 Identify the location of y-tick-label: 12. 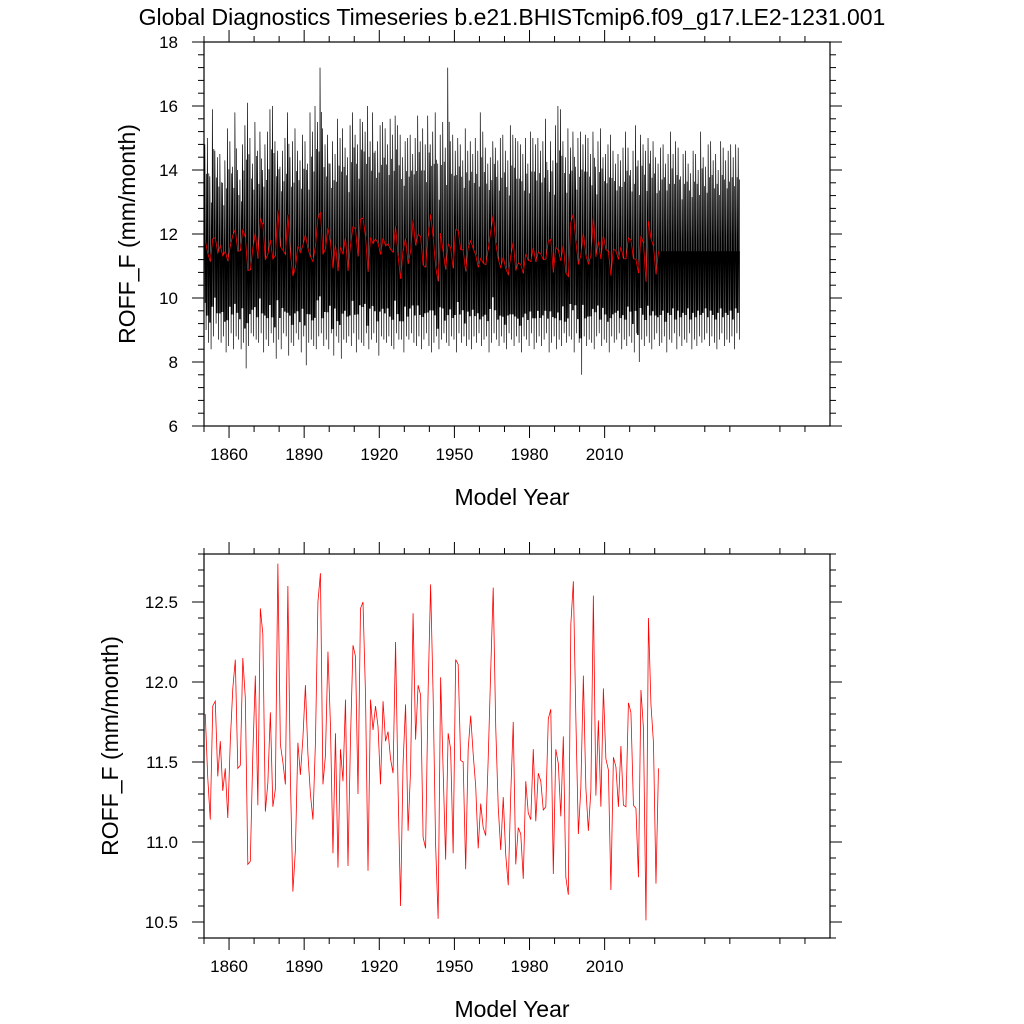
(168, 234).